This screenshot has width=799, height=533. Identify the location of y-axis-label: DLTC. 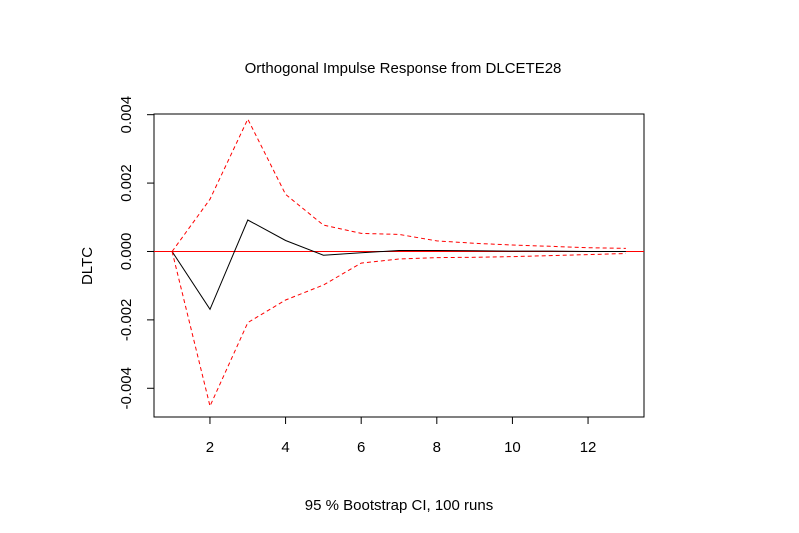
(87, 266).